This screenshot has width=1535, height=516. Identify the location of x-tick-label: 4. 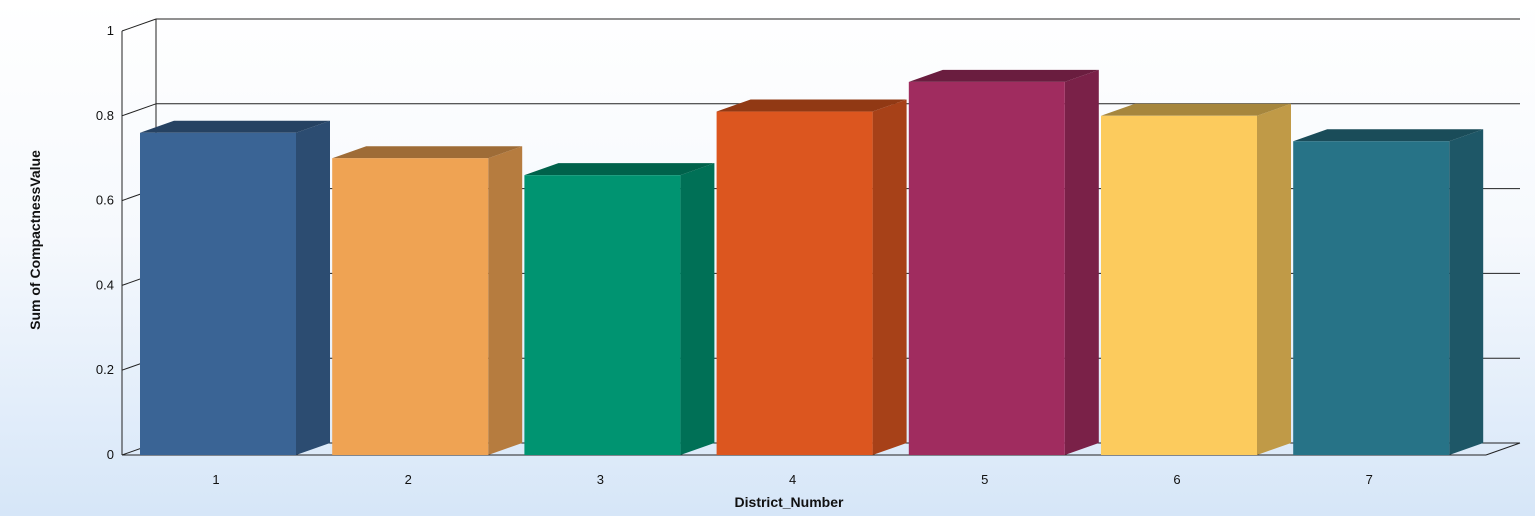
(792, 479).